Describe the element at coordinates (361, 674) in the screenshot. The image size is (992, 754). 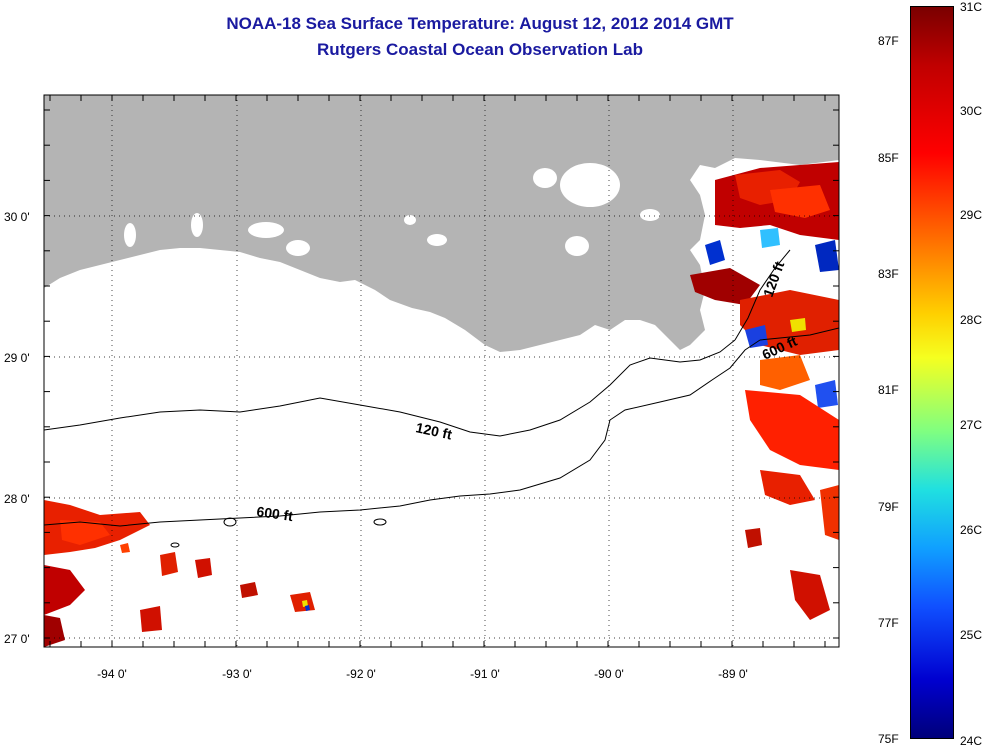
I see `lon-label-92: -92 0'` at that location.